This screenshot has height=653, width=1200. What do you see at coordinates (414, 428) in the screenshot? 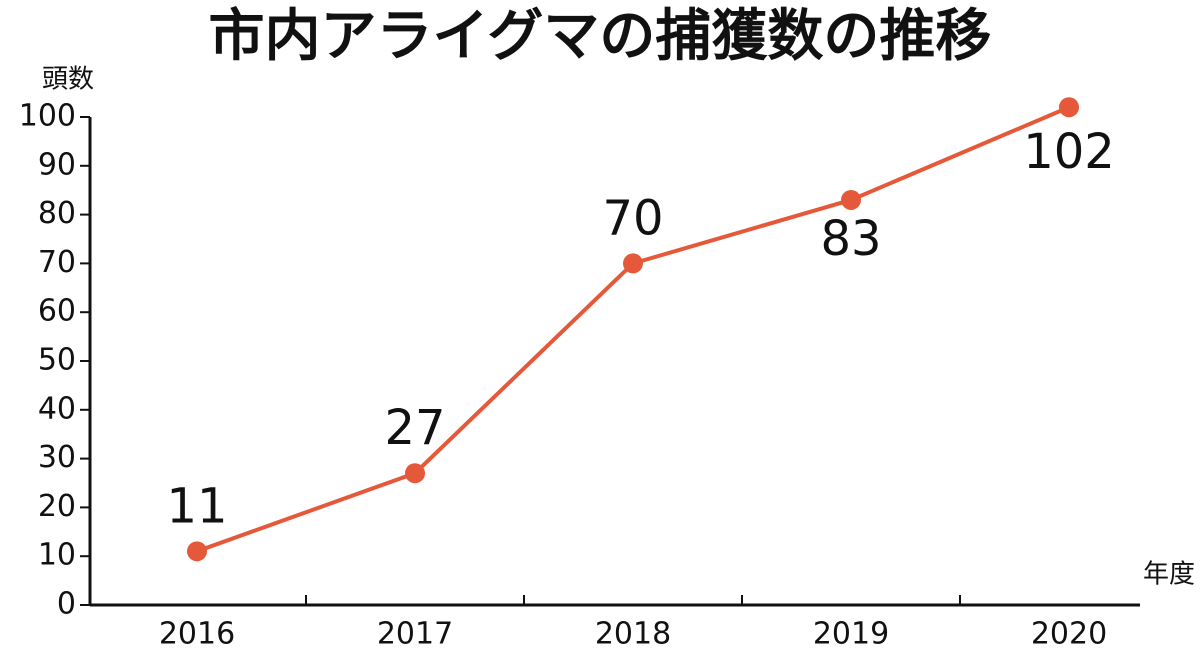
I see `data-label: 27` at bounding box center [414, 428].